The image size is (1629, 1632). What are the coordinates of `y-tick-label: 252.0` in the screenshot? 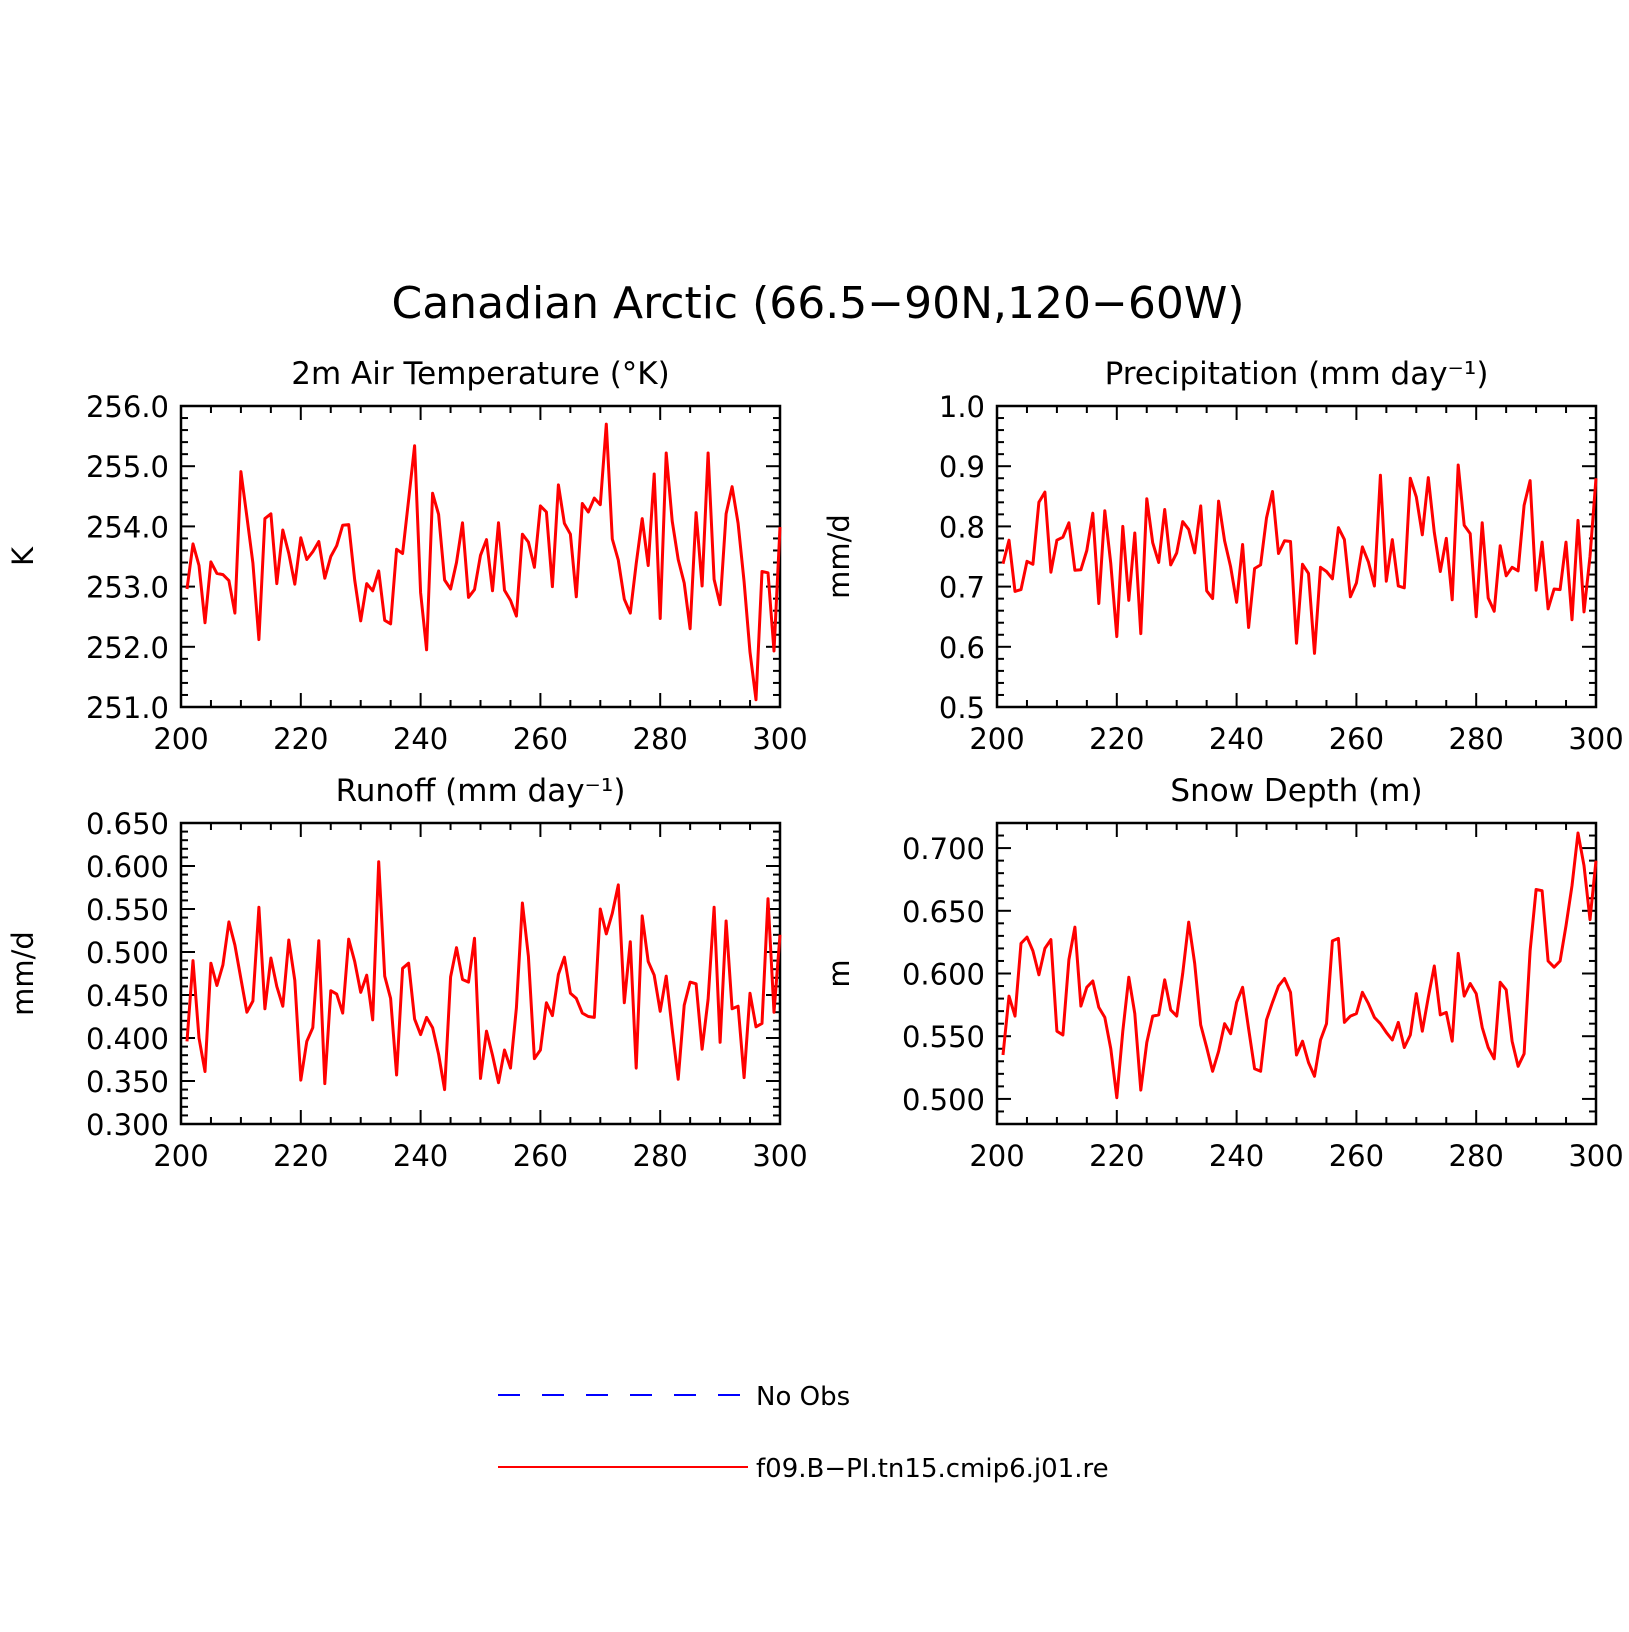 It's located at (127, 648).